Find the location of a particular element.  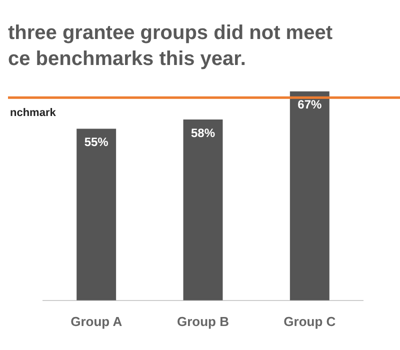

chart-title: three grantee groups did not meet ce benchmarks this year. is located at coordinates (171, 46).